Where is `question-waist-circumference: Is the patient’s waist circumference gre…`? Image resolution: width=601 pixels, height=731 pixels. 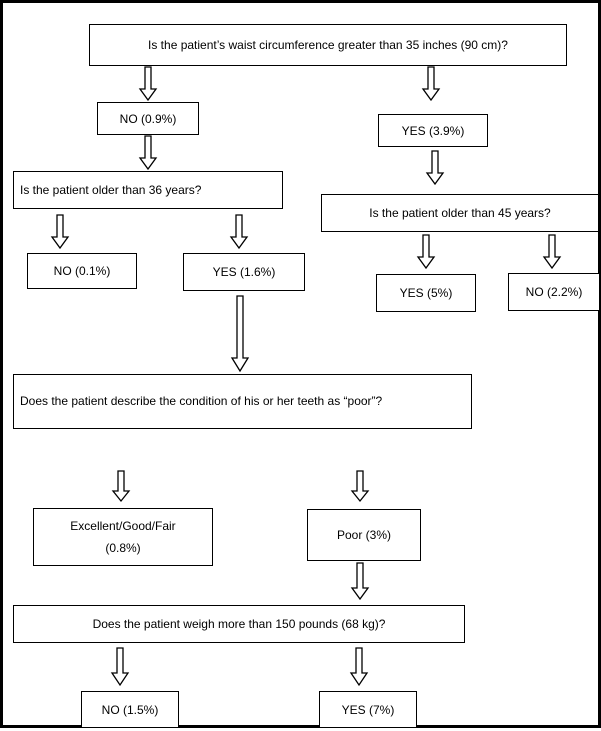 question-waist-circumference: Is the patient’s waist circumference gre… is located at coordinates (328, 45).